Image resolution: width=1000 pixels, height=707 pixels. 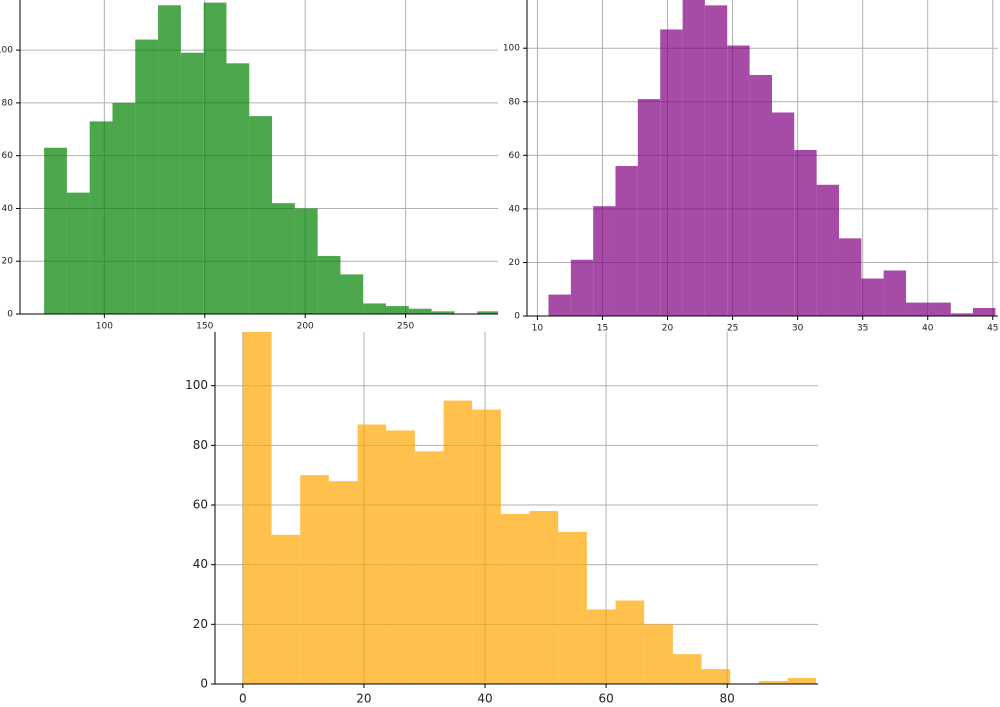 I want to click on x-tick-label: 10, so click(x=538, y=329).